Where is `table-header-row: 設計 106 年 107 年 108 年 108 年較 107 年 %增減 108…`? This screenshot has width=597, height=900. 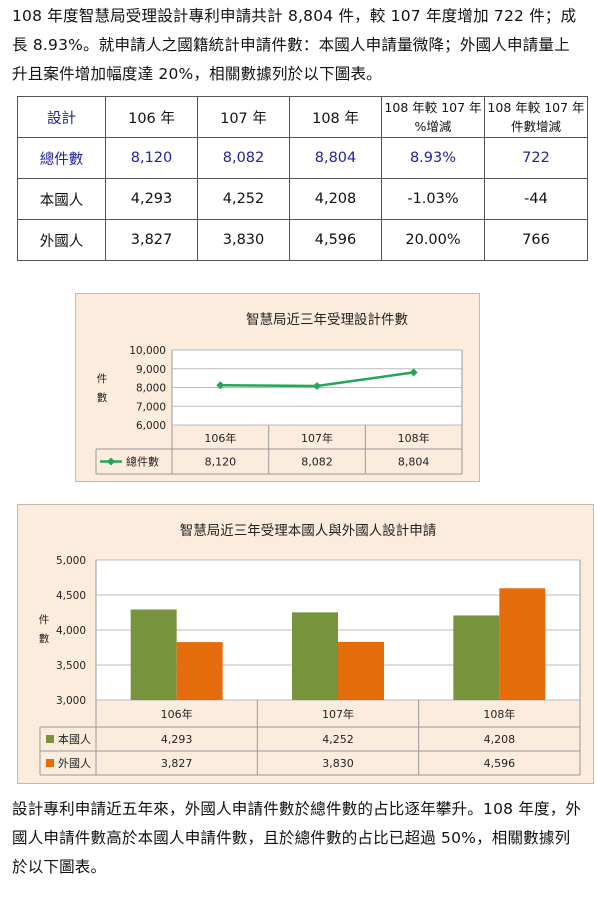
table-header-row: 設計 106 年 107 年 108 年 108 年較 107 年 %增減 108… is located at coordinates (302, 117).